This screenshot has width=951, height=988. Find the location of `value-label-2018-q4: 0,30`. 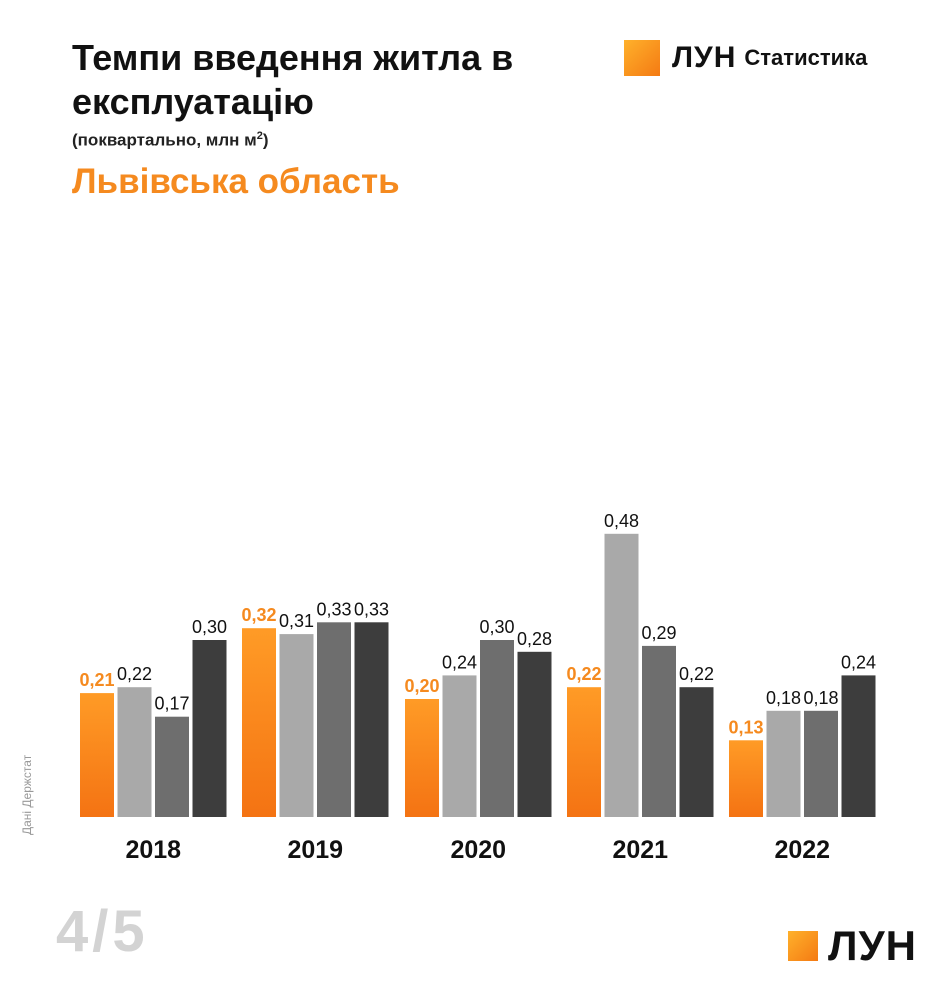

value-label-2018-q4: 0,30 is located at coordinates (209, 627).